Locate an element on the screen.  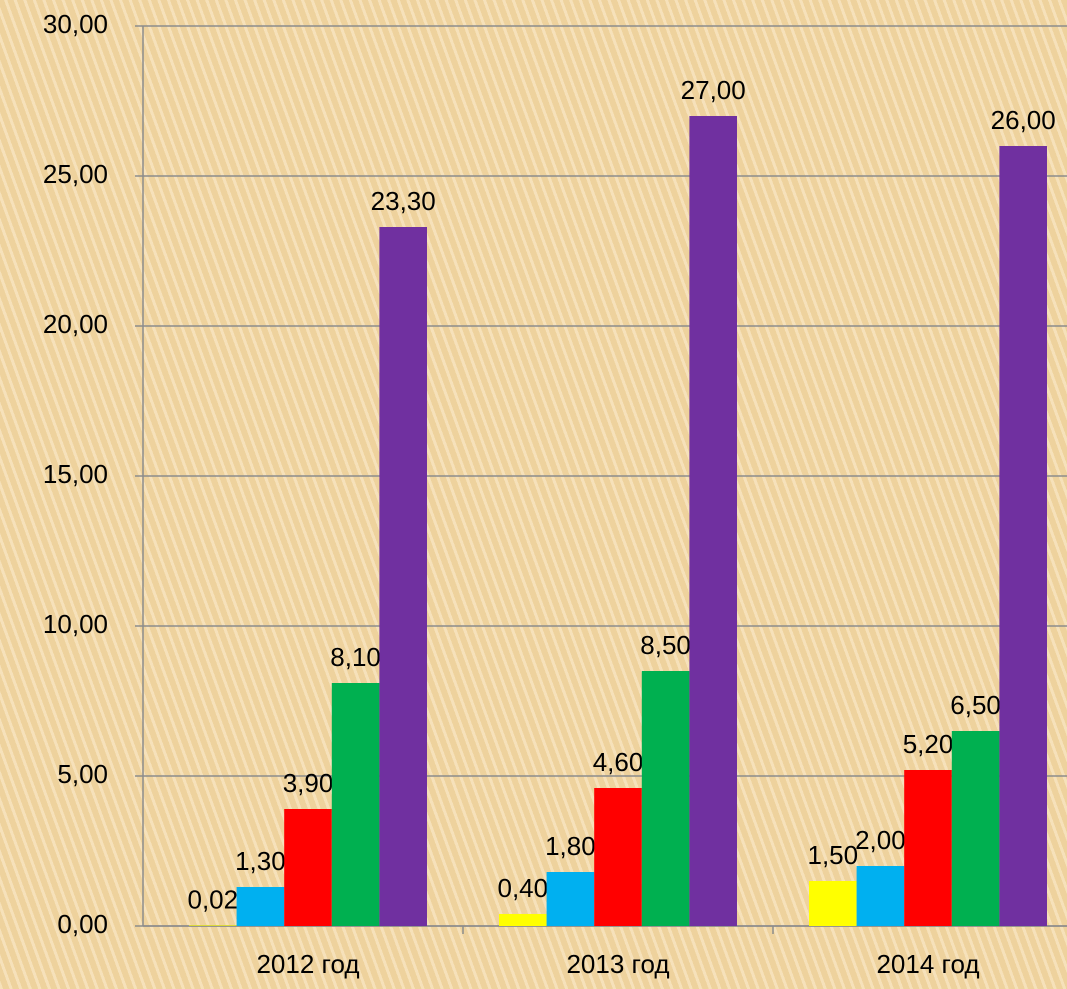
data-label: 26,00 is located at coordinates (1023, 120).